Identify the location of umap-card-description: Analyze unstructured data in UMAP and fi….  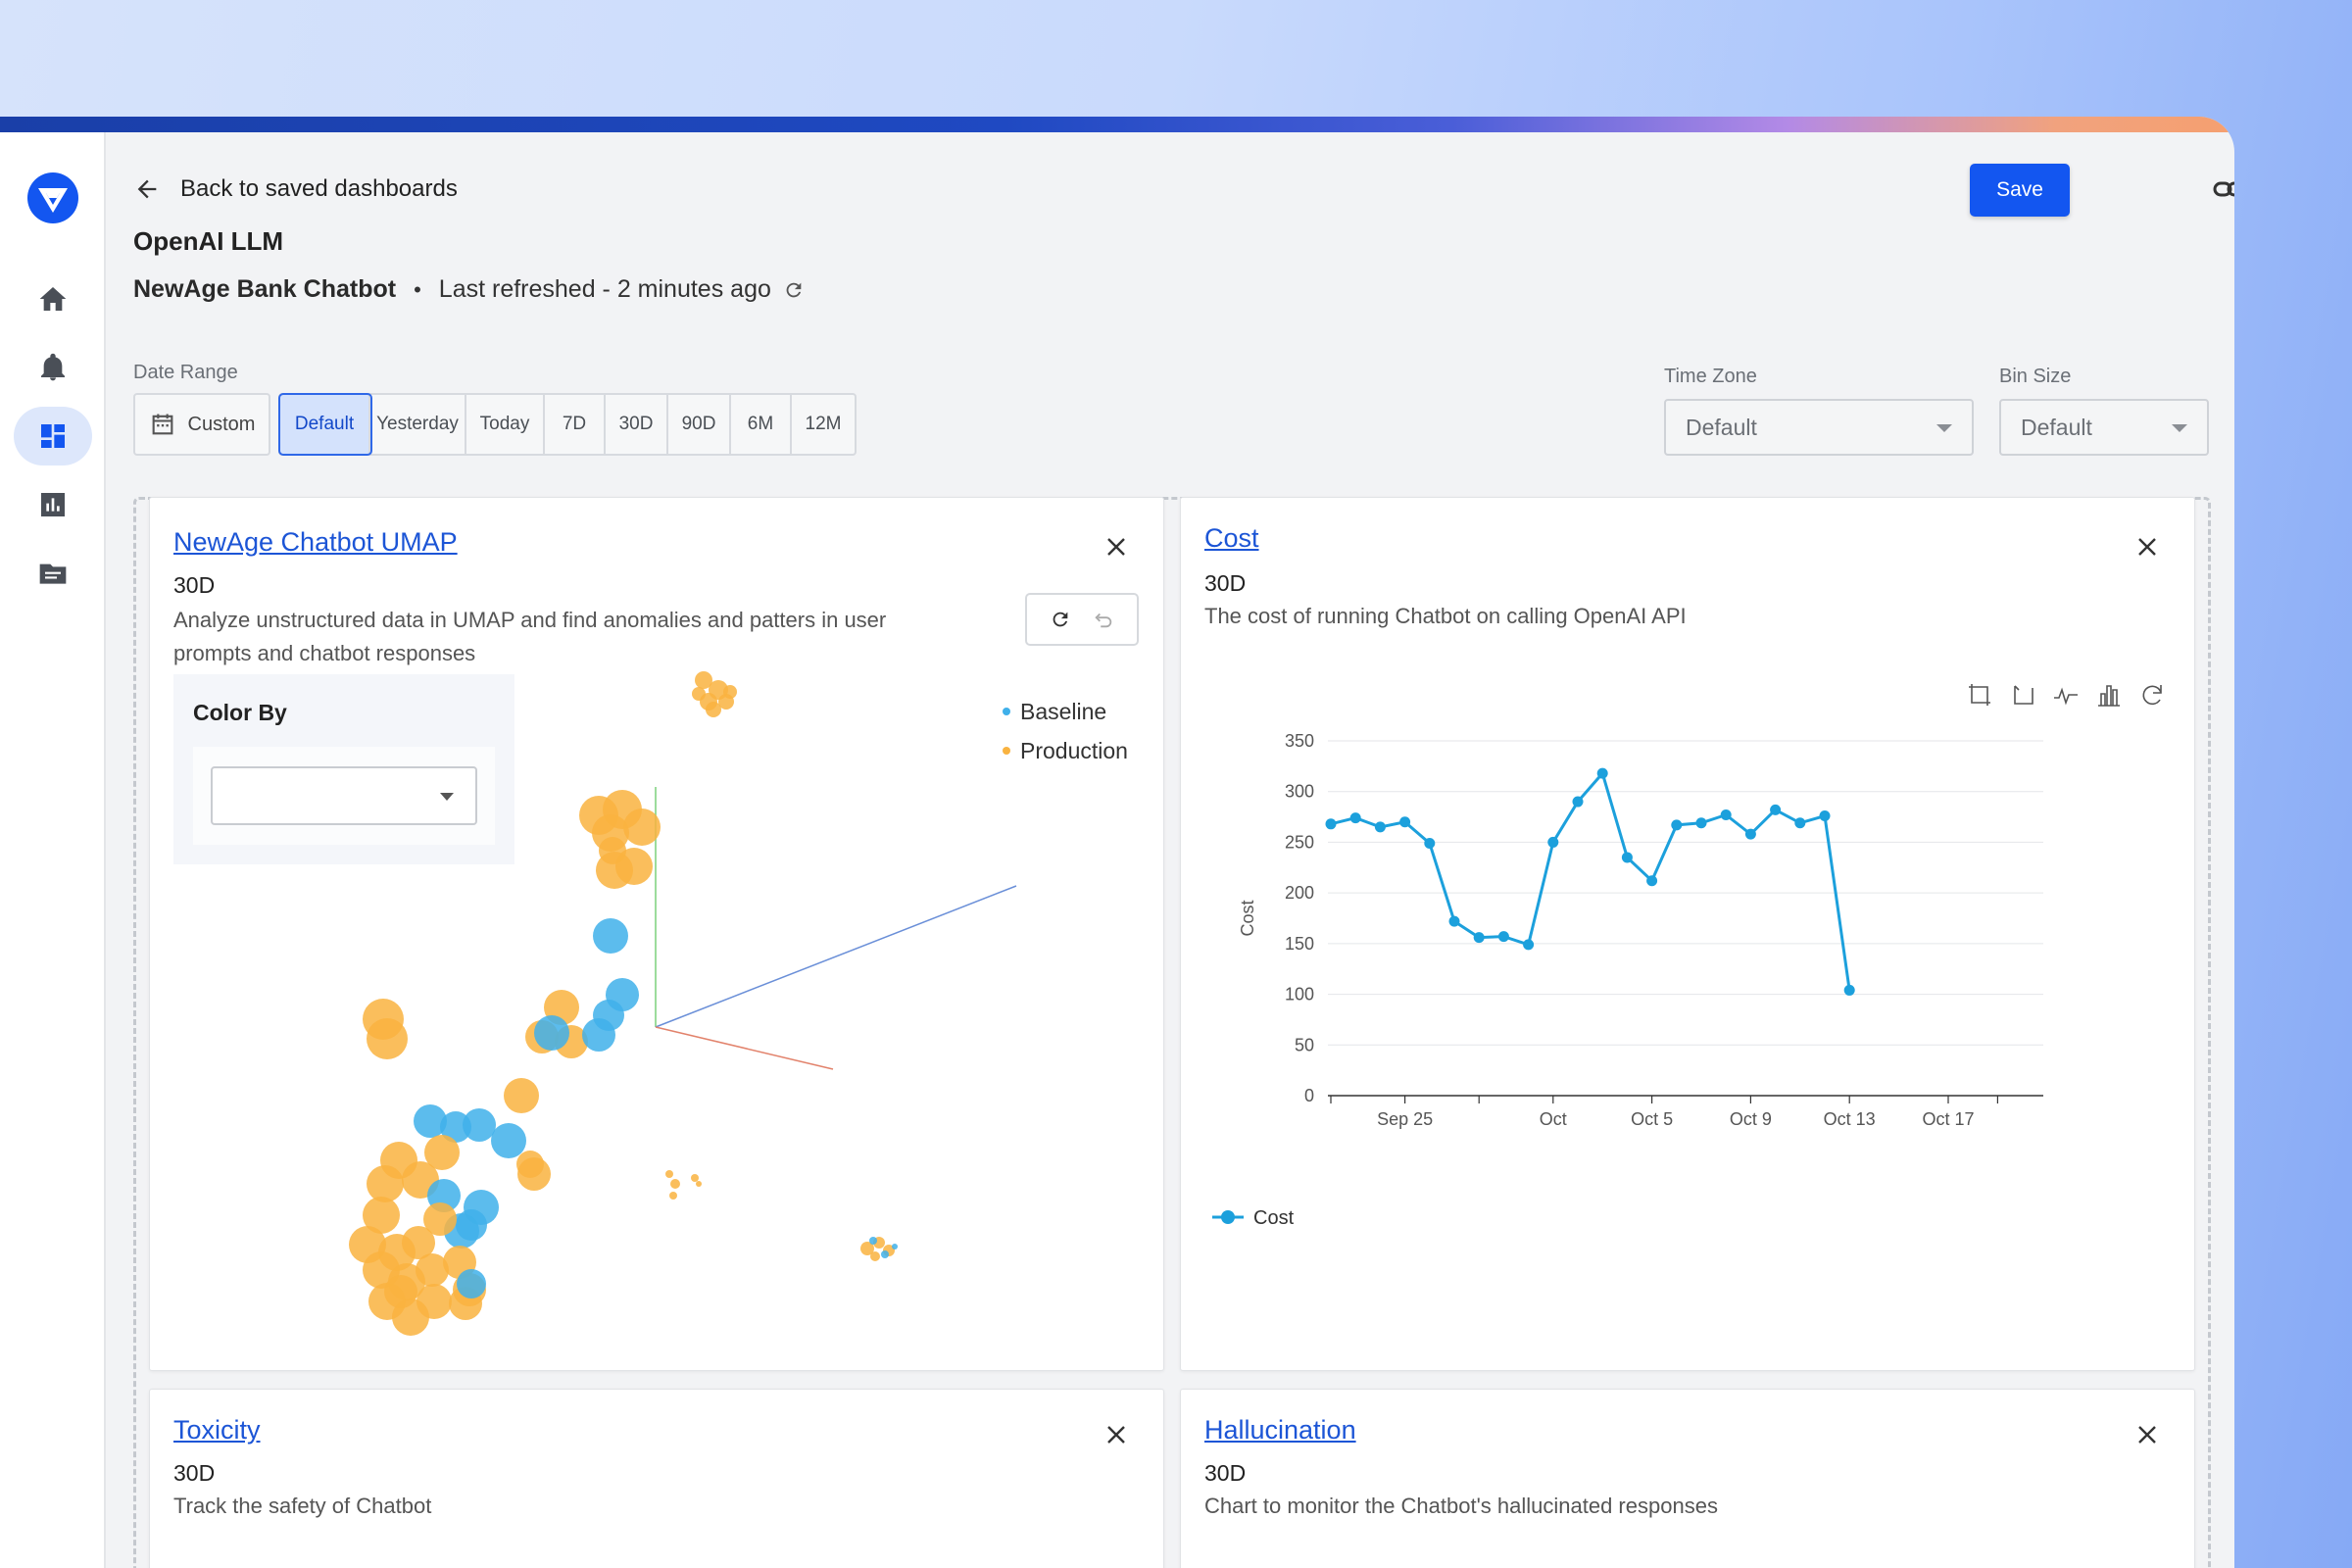
(529, 637).